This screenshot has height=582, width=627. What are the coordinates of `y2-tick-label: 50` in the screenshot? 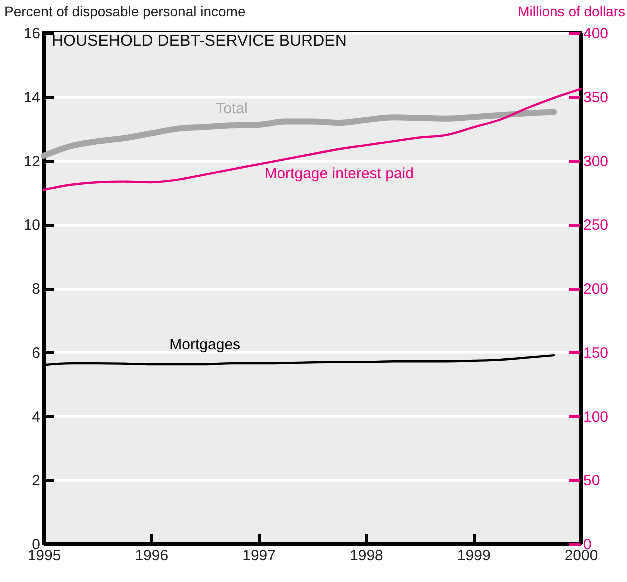 It's located at (592, 481).